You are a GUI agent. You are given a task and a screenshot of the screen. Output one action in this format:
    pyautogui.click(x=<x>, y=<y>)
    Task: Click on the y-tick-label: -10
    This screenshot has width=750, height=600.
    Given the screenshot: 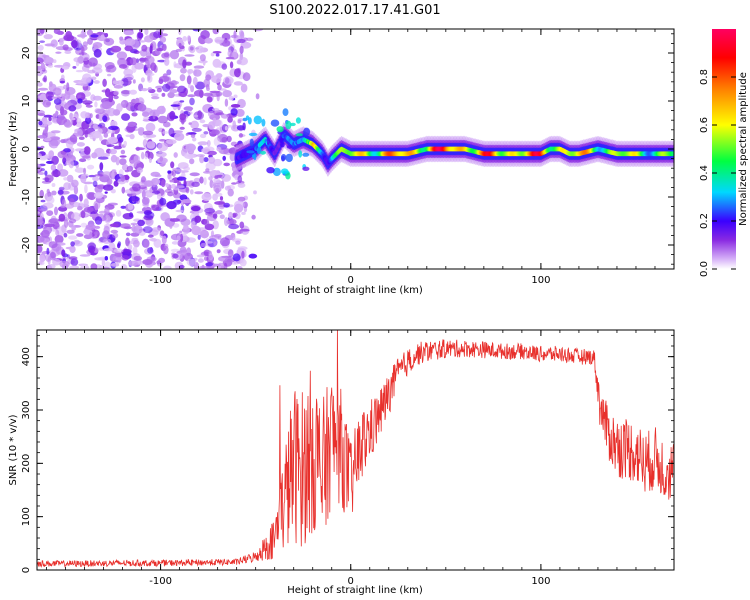 What is the action you would take?
    pyautogui.click(x=26, y=197)
    